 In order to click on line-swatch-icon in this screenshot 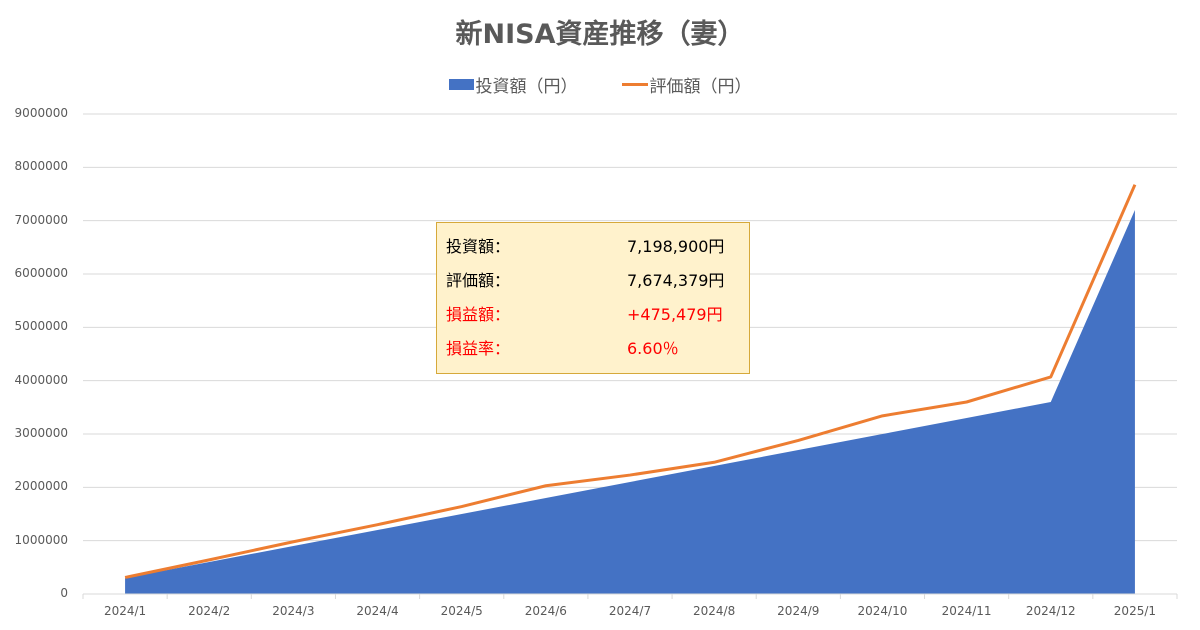, I will do `click(634, 84)`.